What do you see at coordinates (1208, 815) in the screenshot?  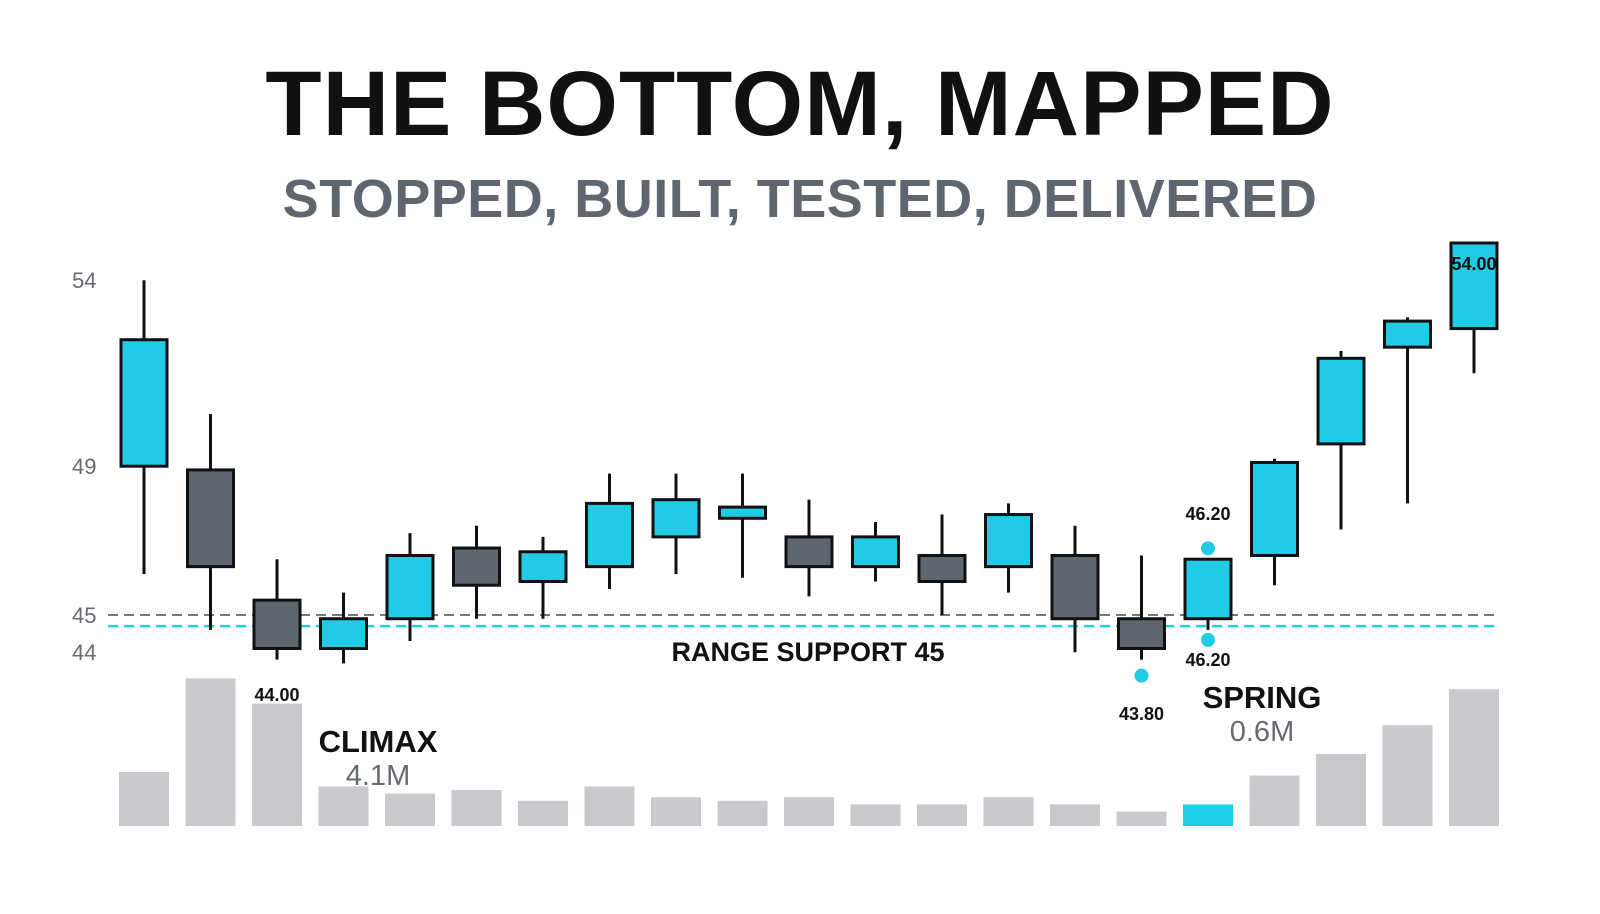 I see `volume-bar-spring` at bounding box center [1208, 815].